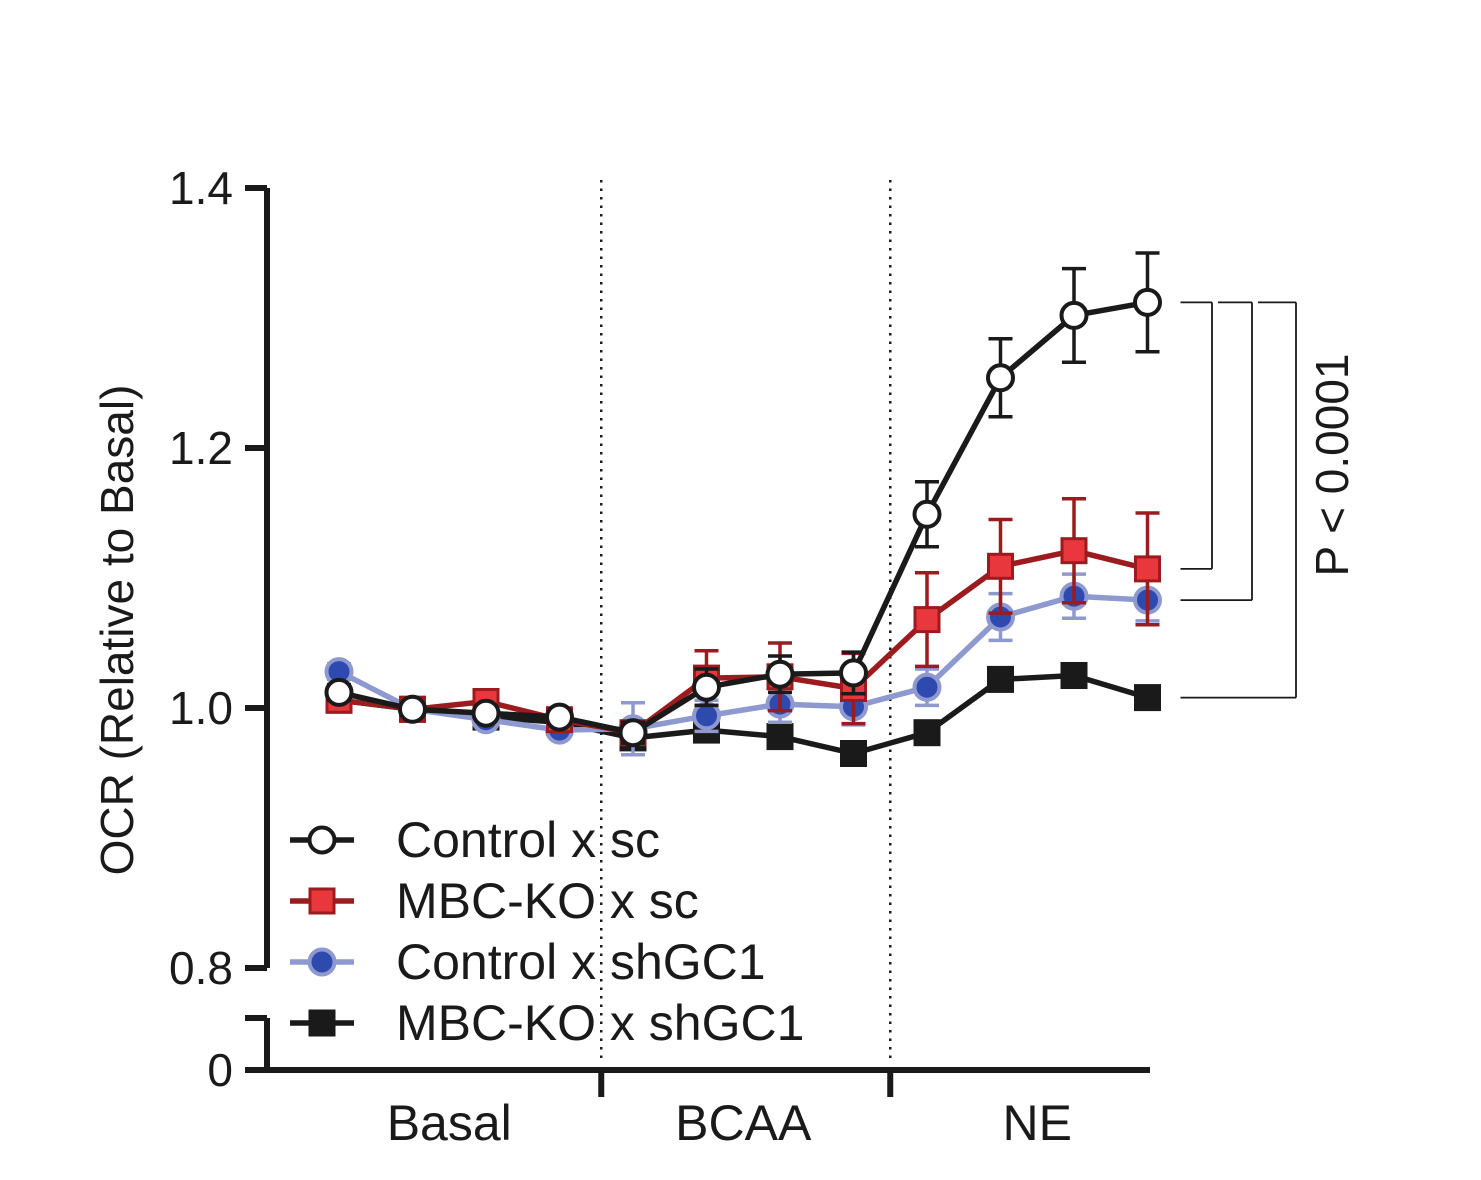 This screenshot has height=1180, width=1481. Describe the element at coordinates (1037, 1123) in the screenshot. I see `x-category-label: NE` at that location.